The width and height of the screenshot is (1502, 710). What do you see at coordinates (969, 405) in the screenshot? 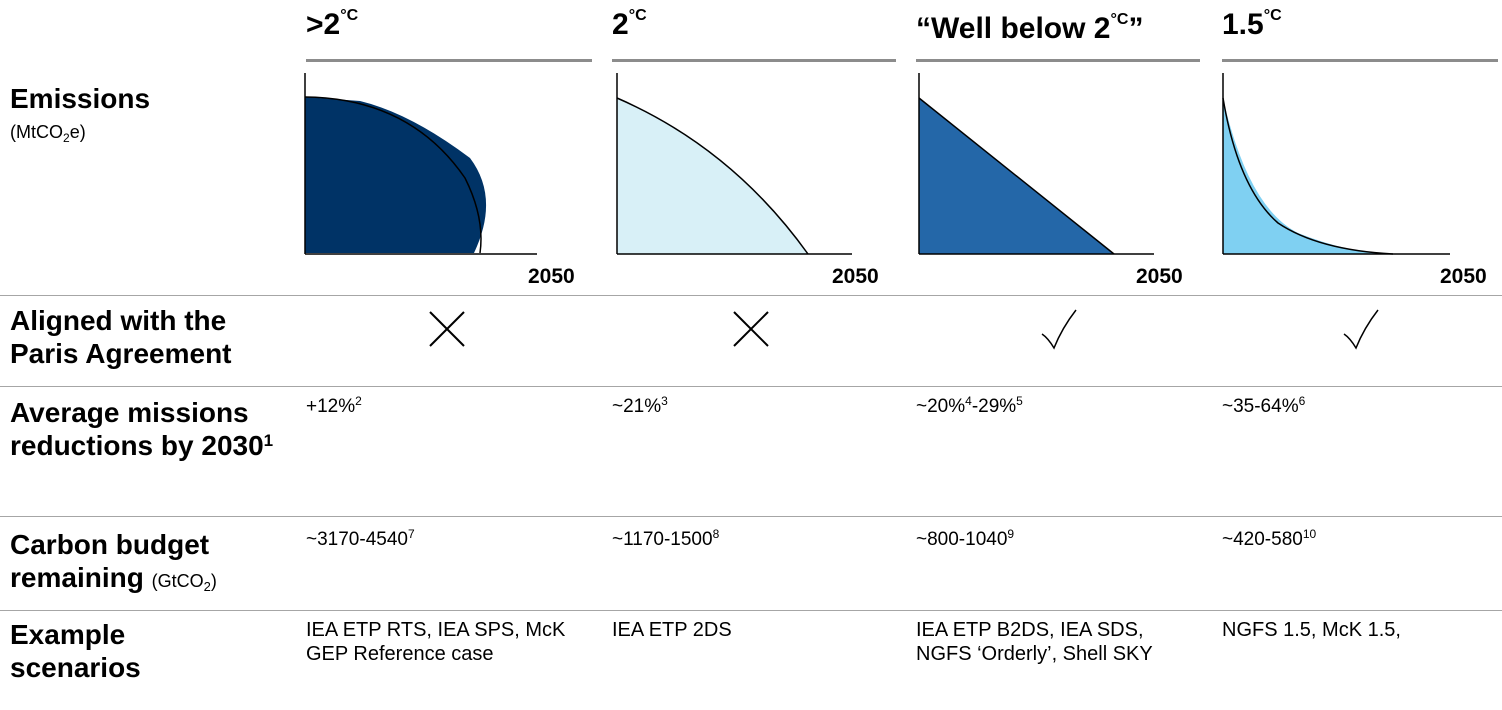
I see `reduction-value-well-below-2c: ~20%4-29%5` at bounding box center [969, 405].